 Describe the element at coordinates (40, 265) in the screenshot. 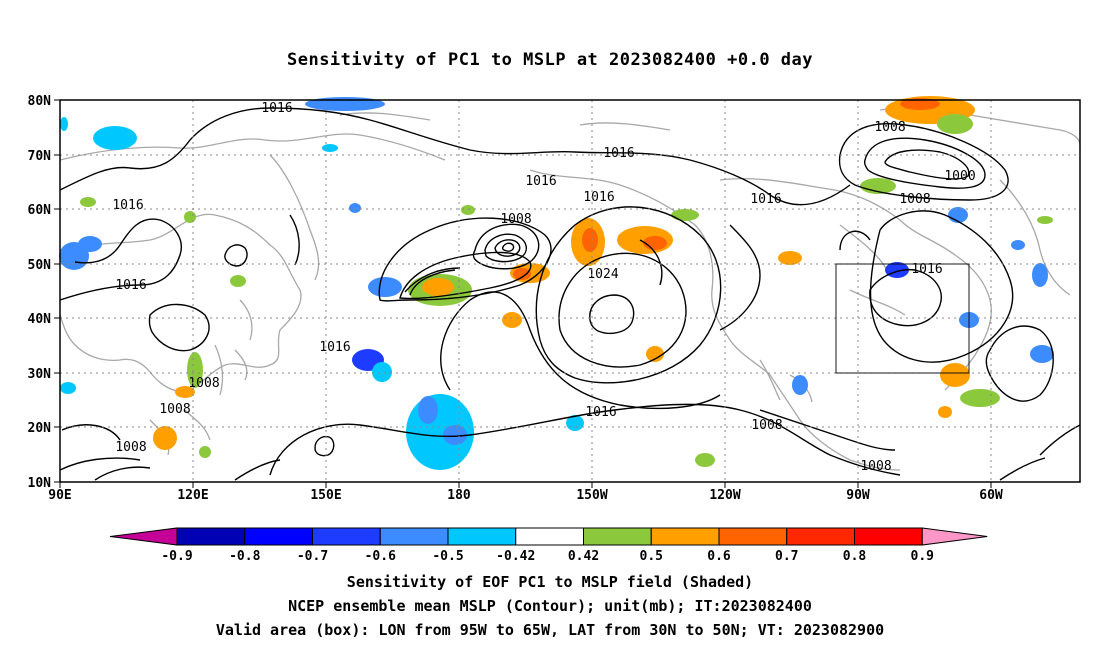

I see `lat-label: 50N` at that location.